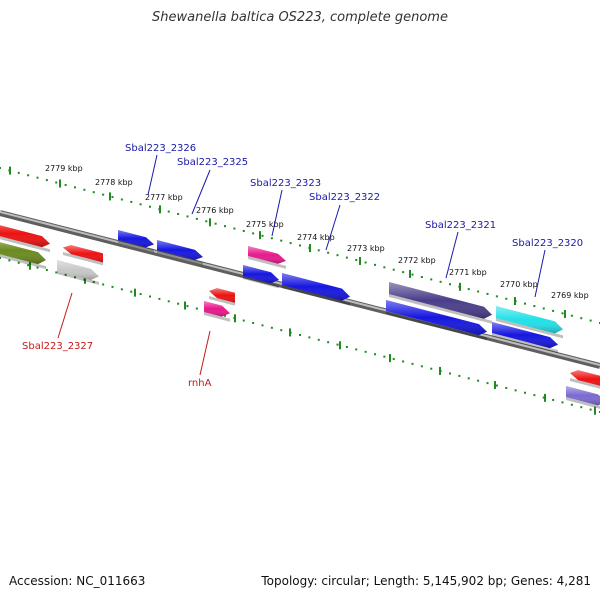 The width and height of the screenshot is (600, 600). I want to click on gene-label: Sbal223_2326, so click(160, 148).